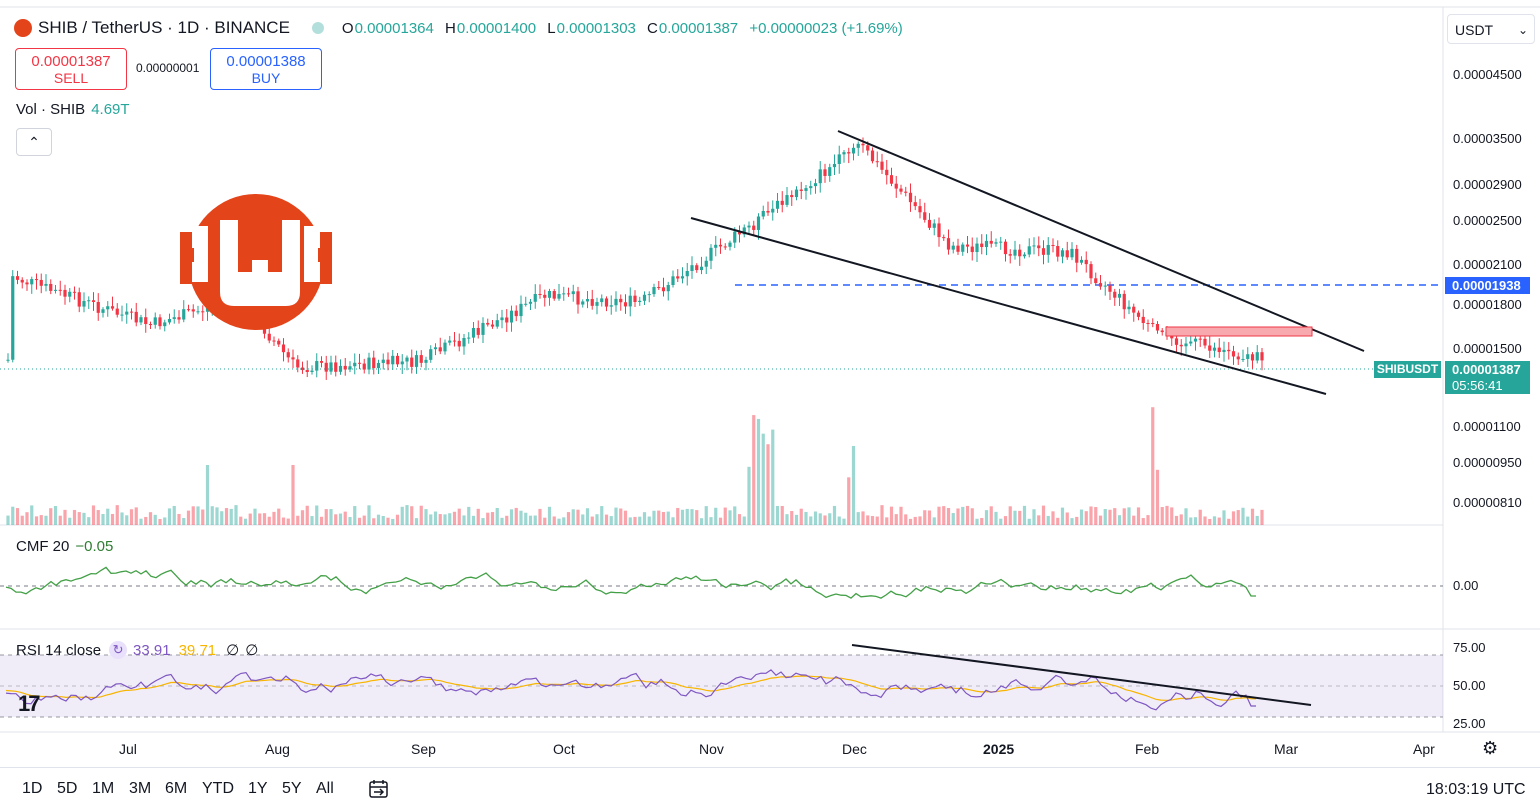 This screenshot has width=1540, height=811. I want to click on range-button-all: All, so click(325, 788).